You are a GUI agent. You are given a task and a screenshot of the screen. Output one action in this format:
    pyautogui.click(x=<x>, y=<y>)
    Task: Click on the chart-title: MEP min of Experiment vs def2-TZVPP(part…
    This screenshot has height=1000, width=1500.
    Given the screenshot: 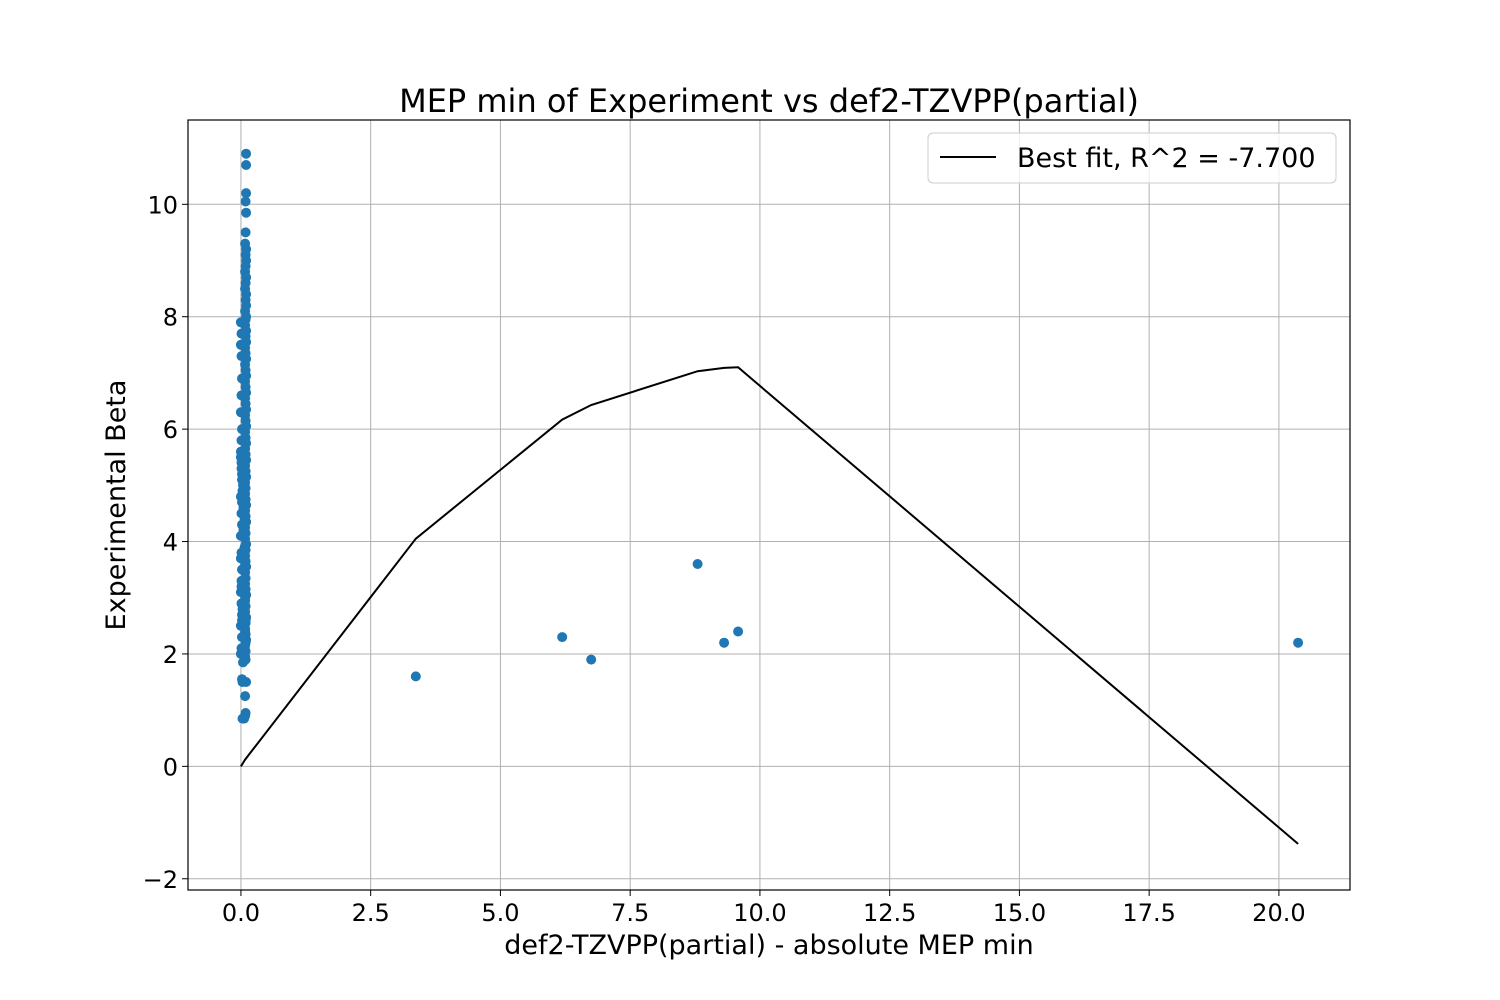 What is the action you would take?
    pyautogui.click(x=769, y=101)
    